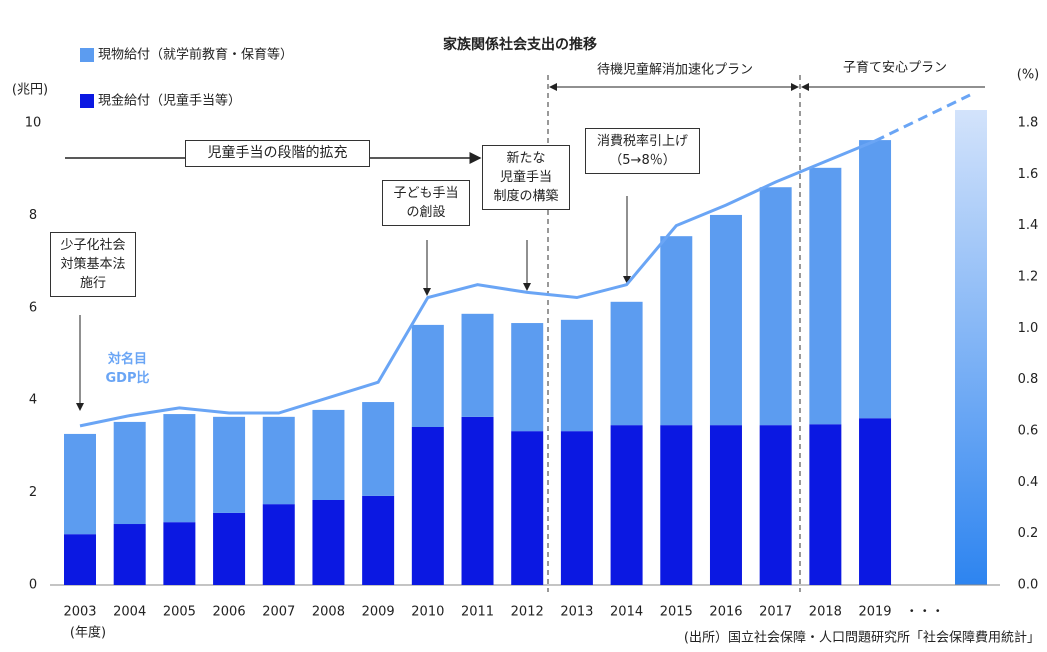  I want to click on x-tick-label: 2010, so click(427, 612).